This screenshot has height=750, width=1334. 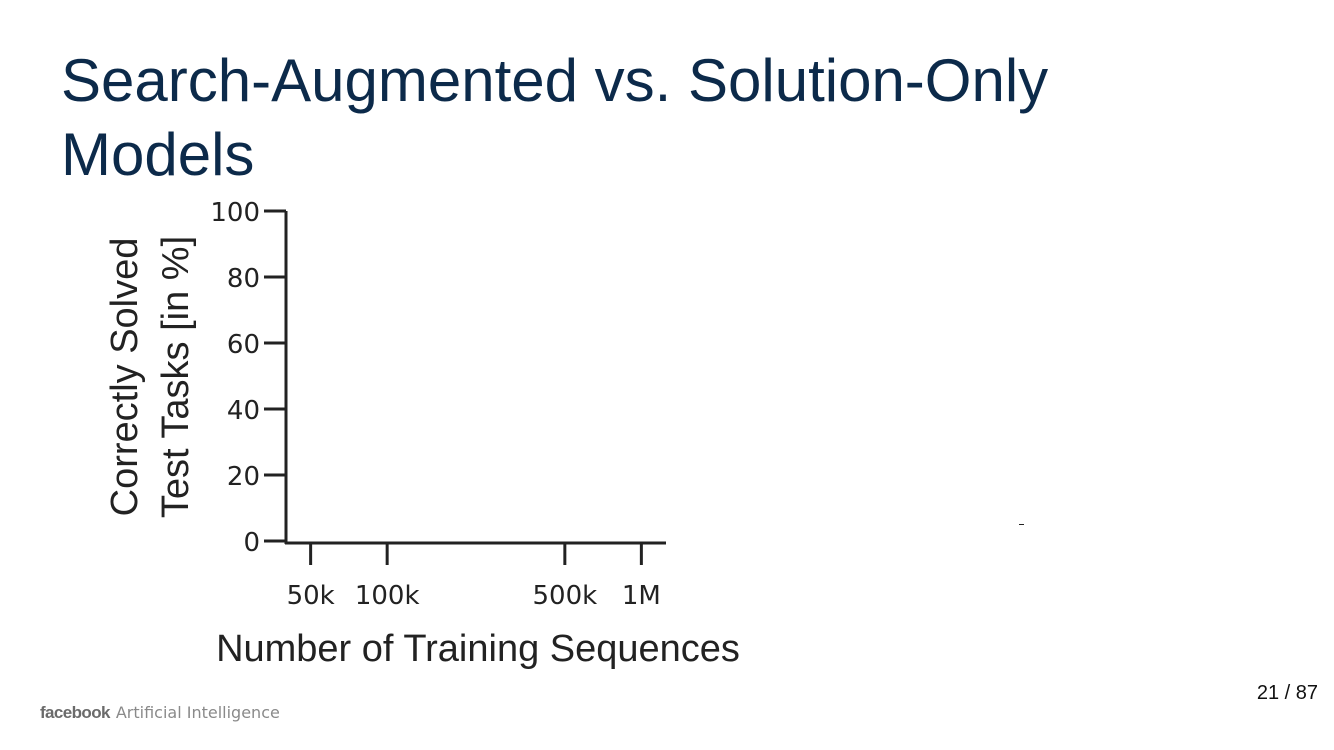 I want to click on page-number: 21 / 87, so click(x=1287, y=693).